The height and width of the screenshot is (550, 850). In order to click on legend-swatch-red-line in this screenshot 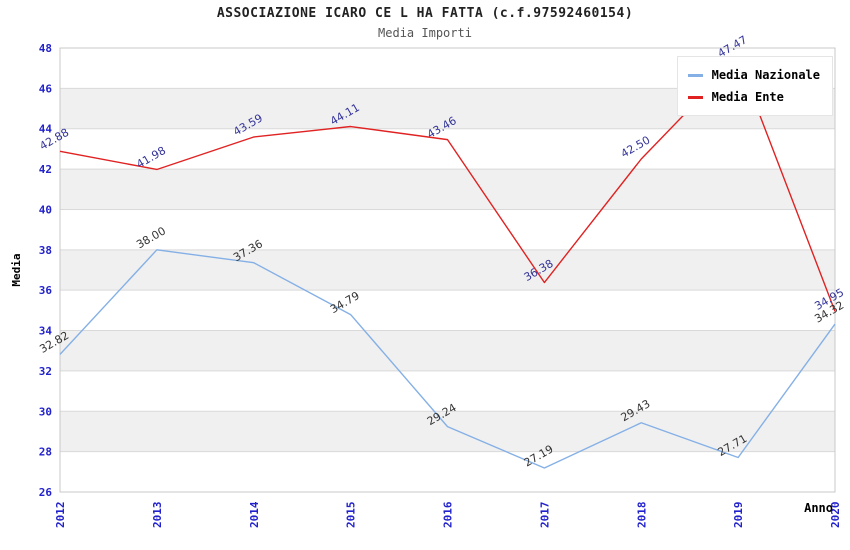, I will do `click(695, 97)`.